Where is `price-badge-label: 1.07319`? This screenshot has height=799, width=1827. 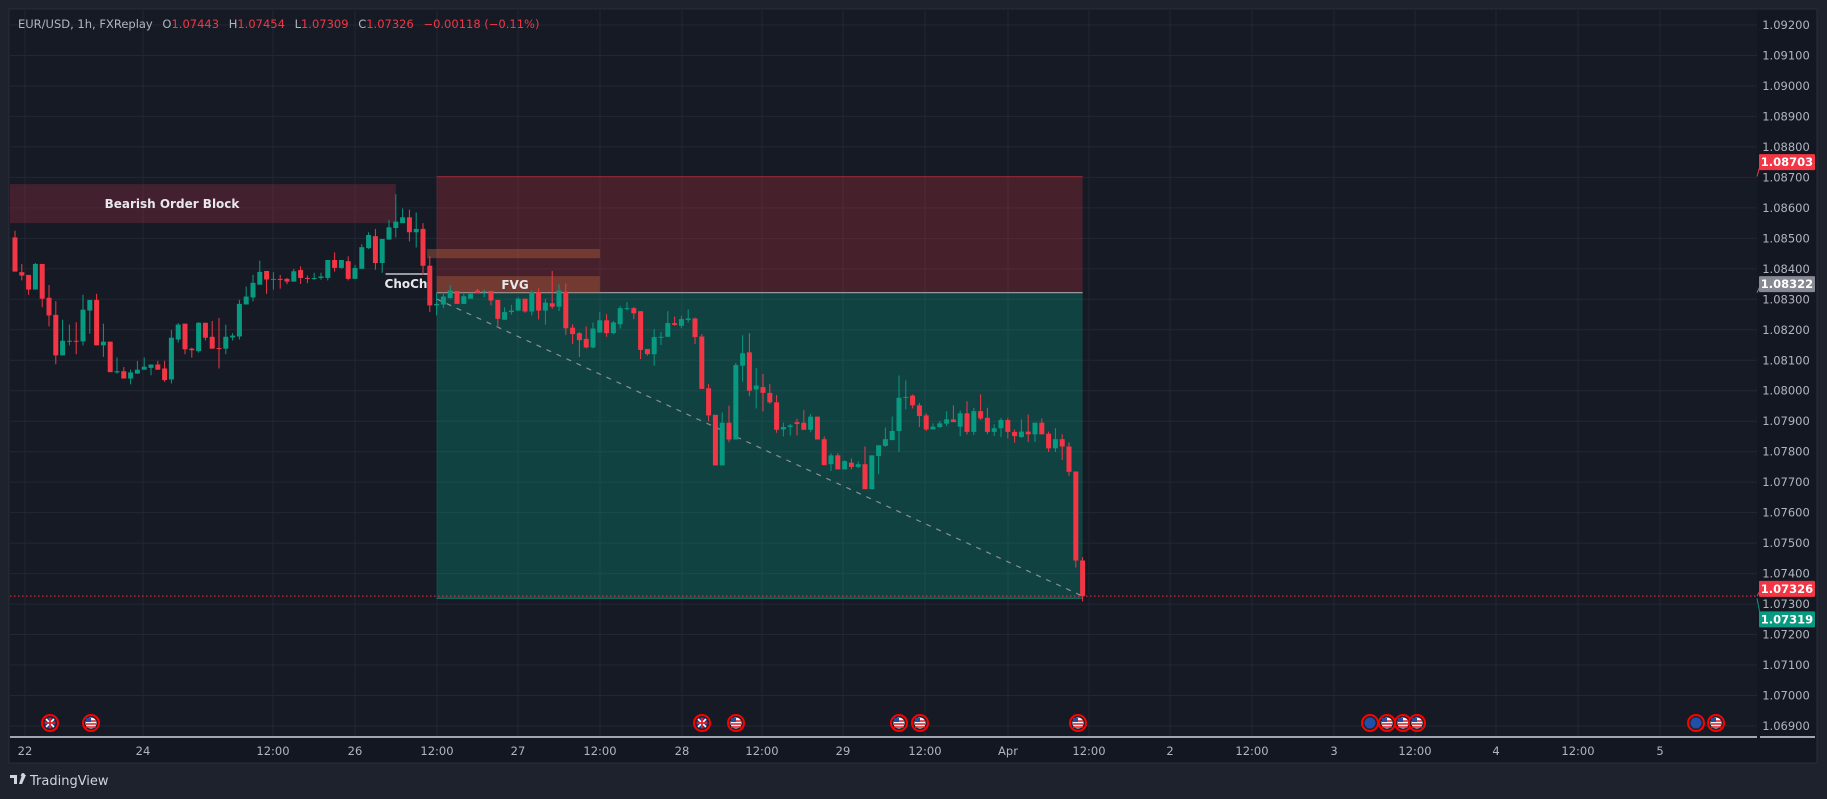 price-badge-label: 1.07319 is located at coordinates (1787, 619).